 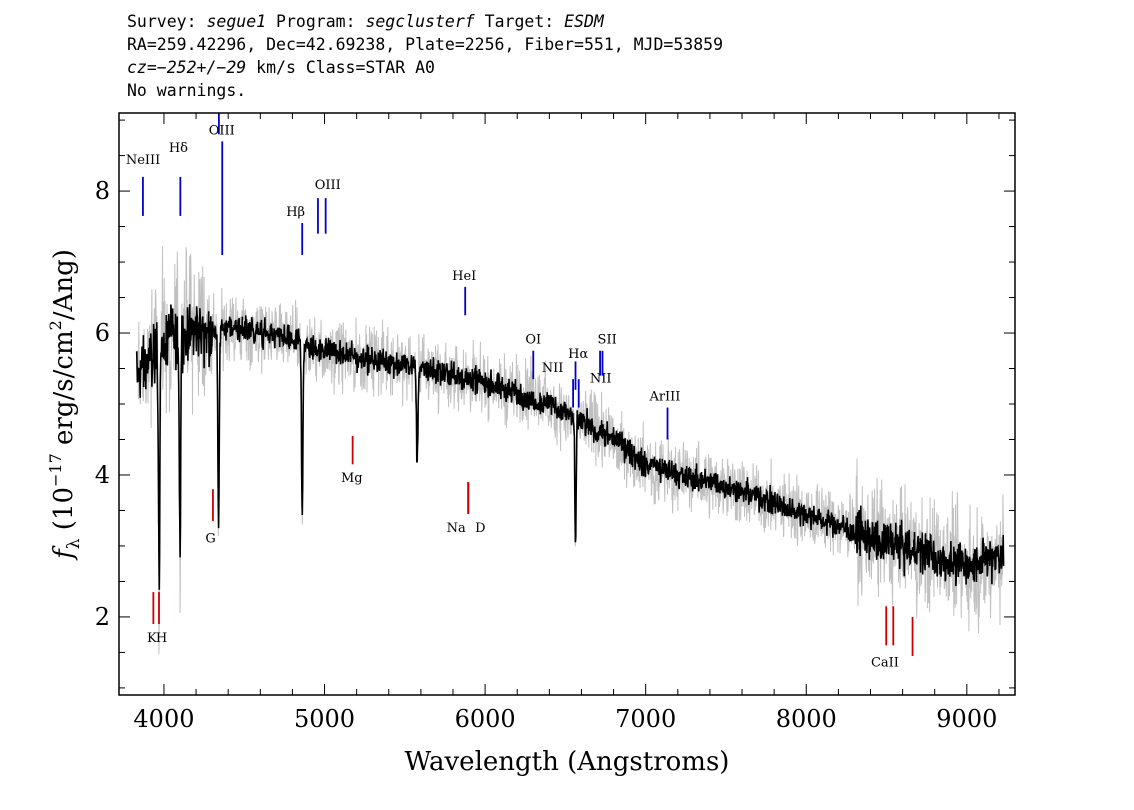 I want to click on y-axis-sq: 2, so click(x=55, y=325).